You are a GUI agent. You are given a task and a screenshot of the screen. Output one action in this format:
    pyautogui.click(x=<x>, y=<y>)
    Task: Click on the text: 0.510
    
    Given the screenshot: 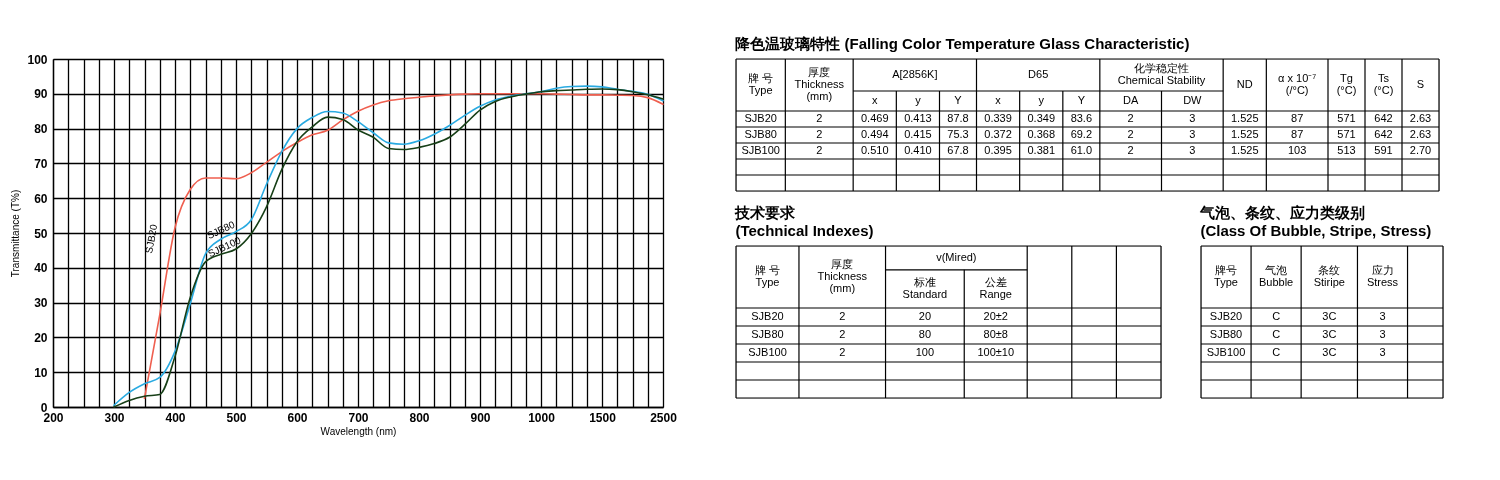 What is the action you would take?
    pyautogui.click(x=874, y=150)
    